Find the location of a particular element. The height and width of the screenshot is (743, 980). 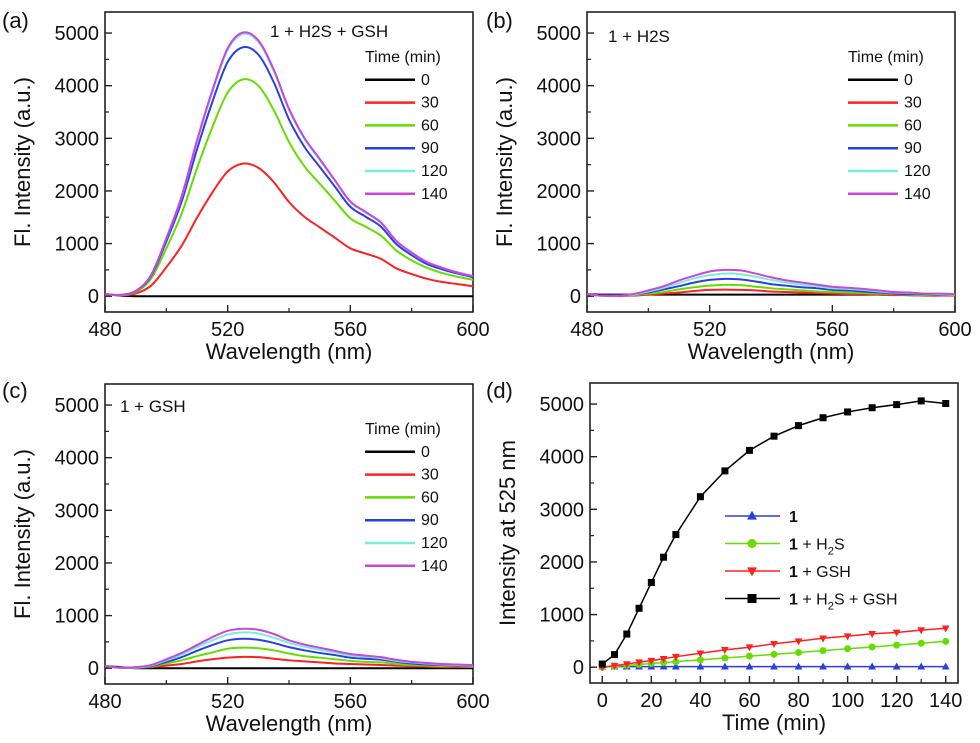

panel-title: 1 + H2S is located at coordinates (639, 36).